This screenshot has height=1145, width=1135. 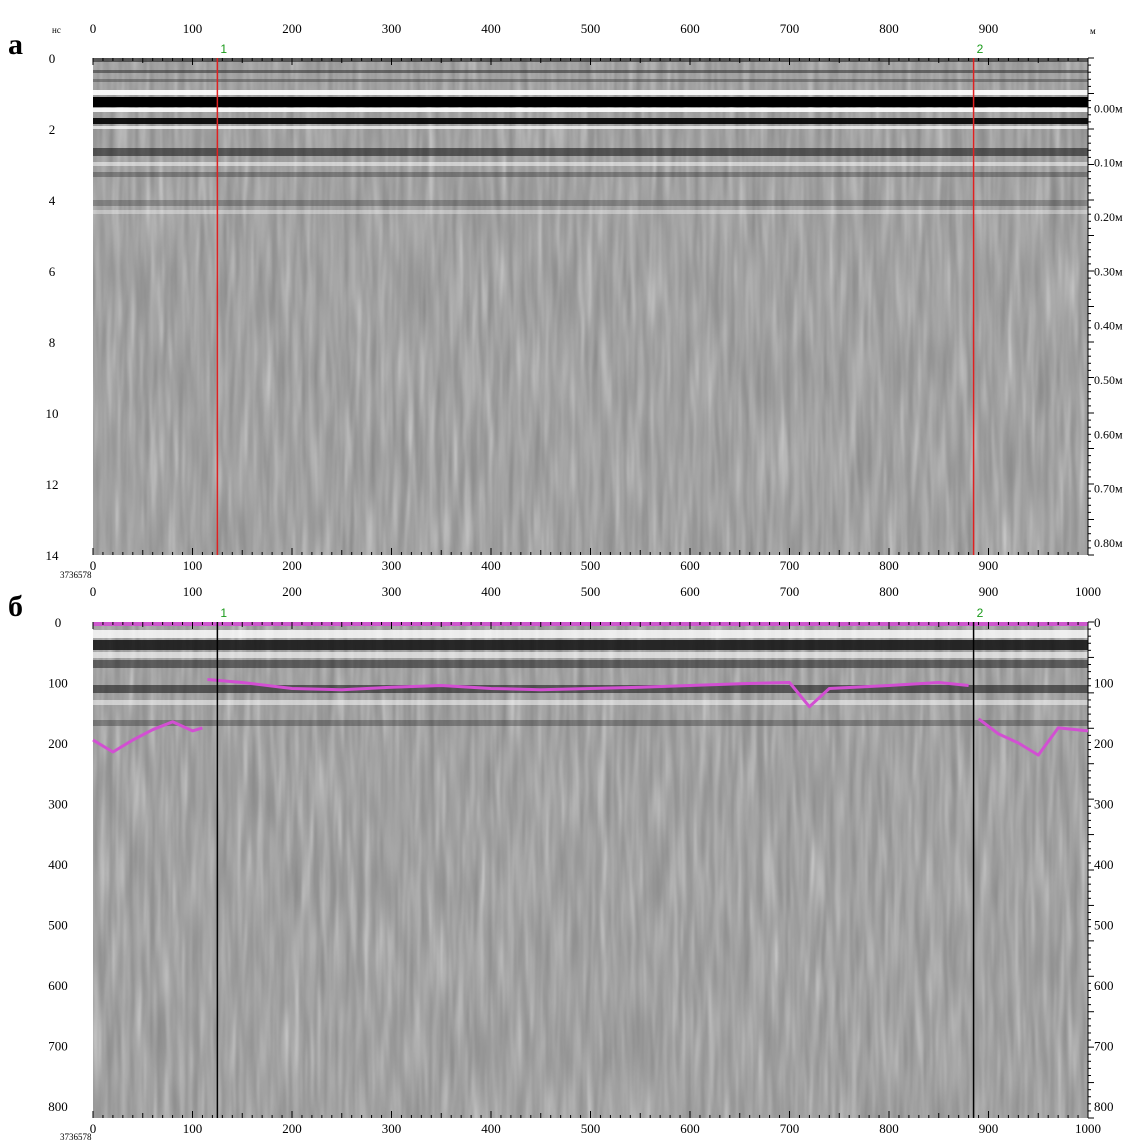 I want to click on y-tick-label-left: 600, so click(x=58, y=985).